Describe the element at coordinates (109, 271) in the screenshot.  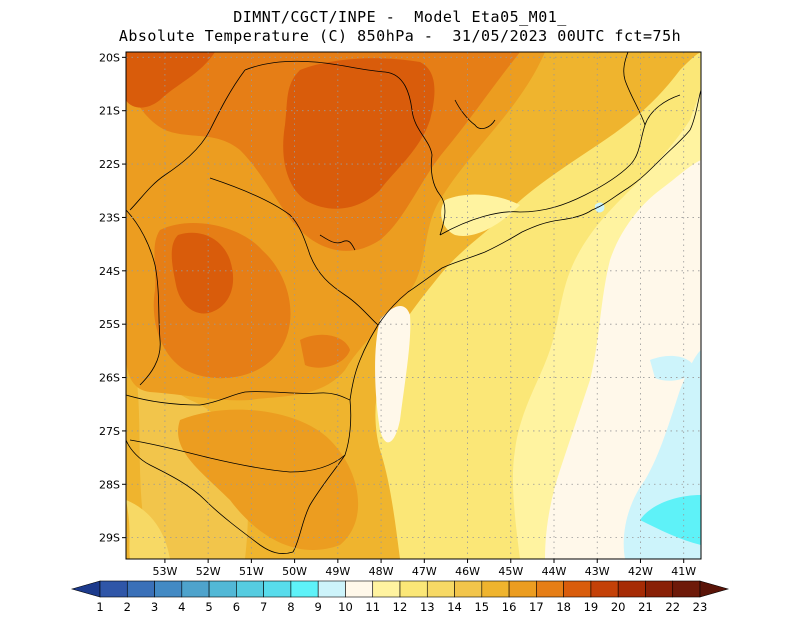
I see `lat-tick-label: 24S` at that location.